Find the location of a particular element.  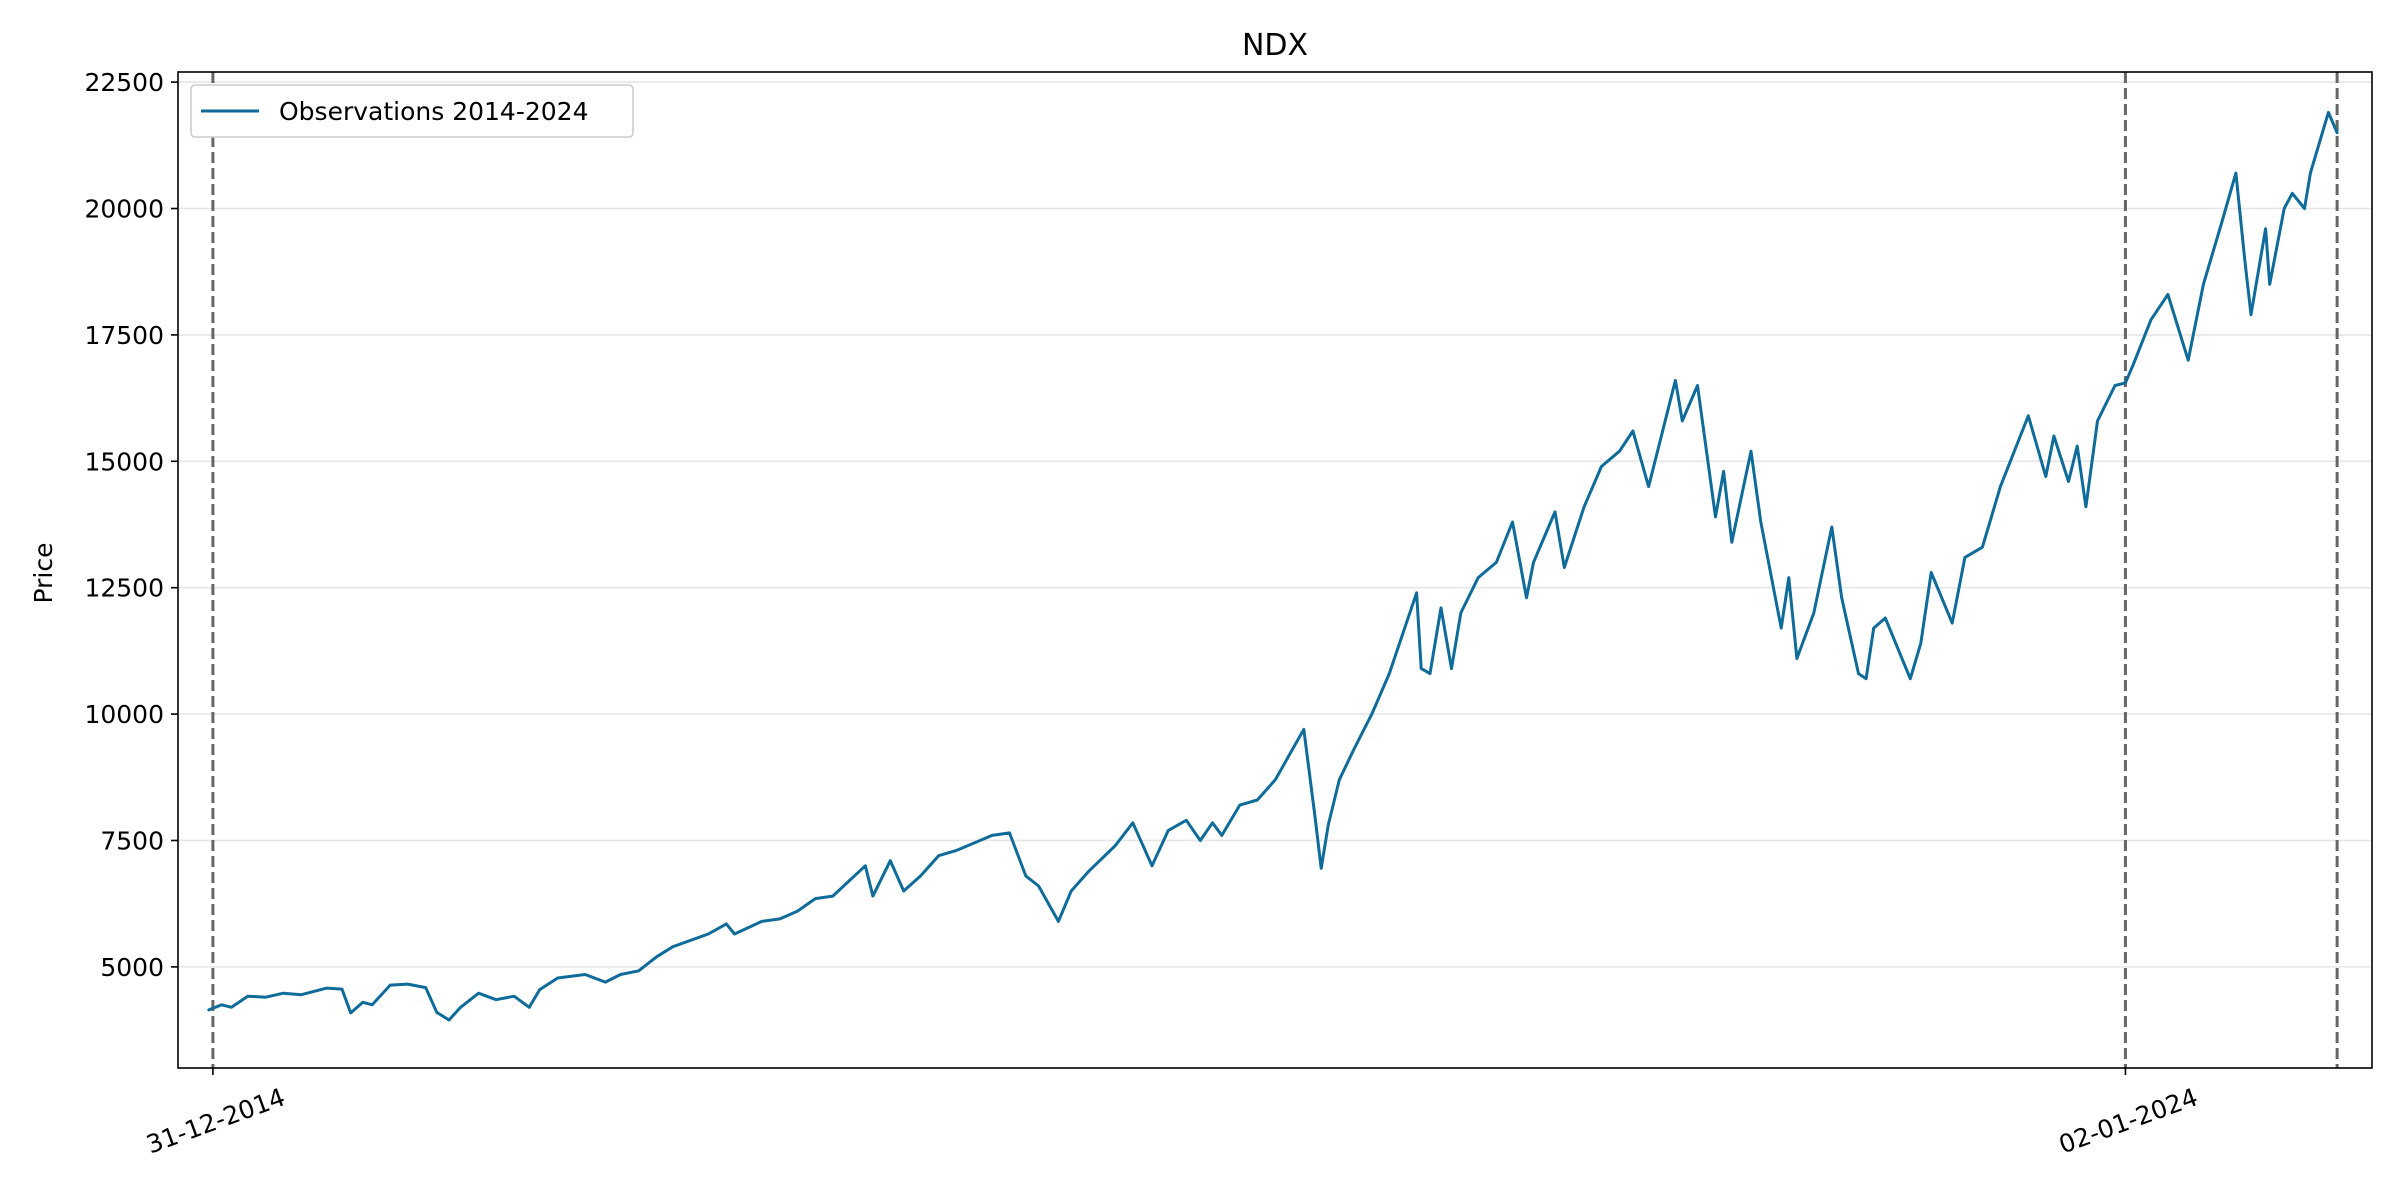

y-axis: 5000 7500 10000 12500 15000 17500 20000 22500 is located at coordinates (131, 525).